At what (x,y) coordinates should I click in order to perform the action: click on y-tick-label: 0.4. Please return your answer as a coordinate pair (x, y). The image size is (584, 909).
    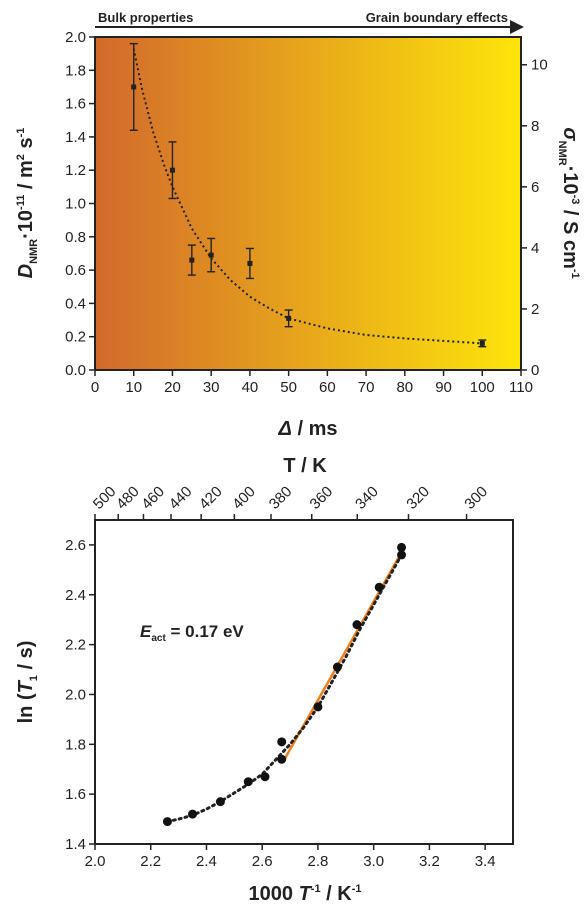
    Looking at the image, I should click on (75, 303).